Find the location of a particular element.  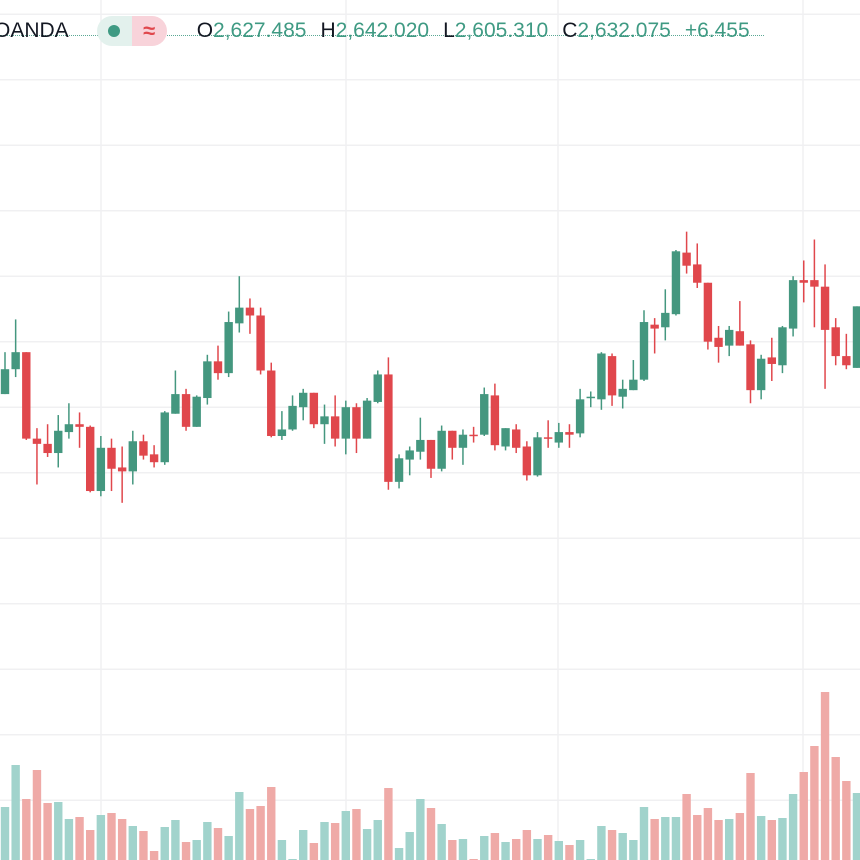

legend-dotted-line is located at coordinates (382, 35).